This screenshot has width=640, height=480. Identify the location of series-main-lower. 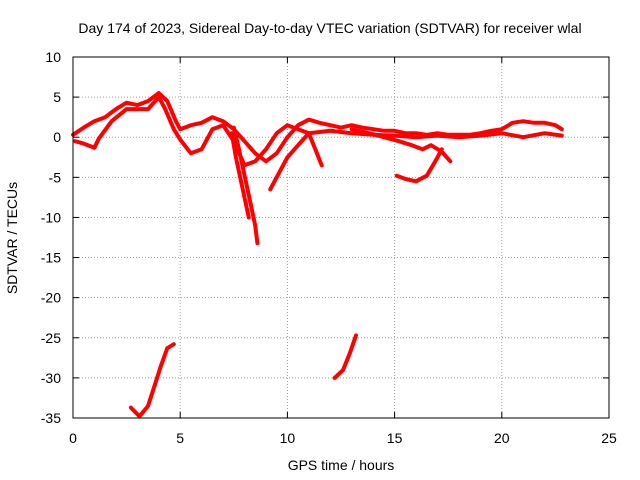
(318, 131).